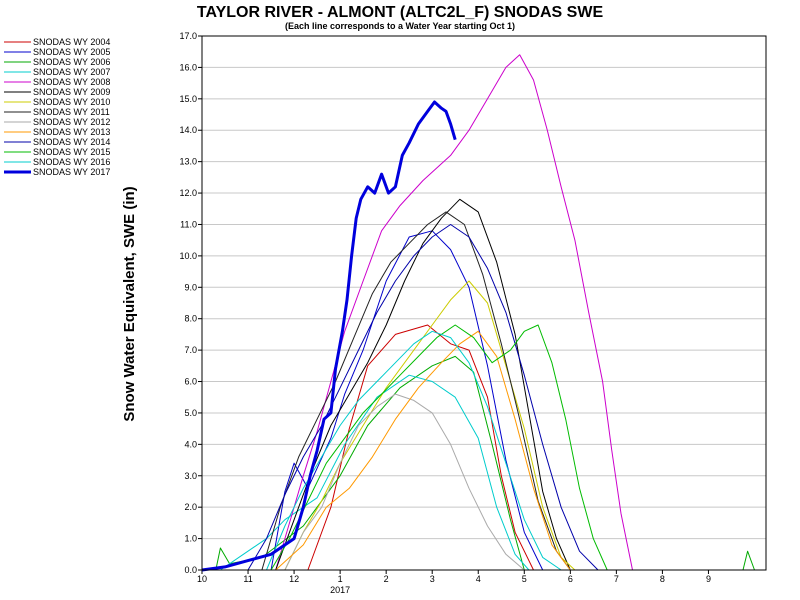 This screenshot has height=600, width=800. Describe the element at coordinates (71, 112) in the screenshot. I see `legend-label: SNODAS WY 2011` at that location.